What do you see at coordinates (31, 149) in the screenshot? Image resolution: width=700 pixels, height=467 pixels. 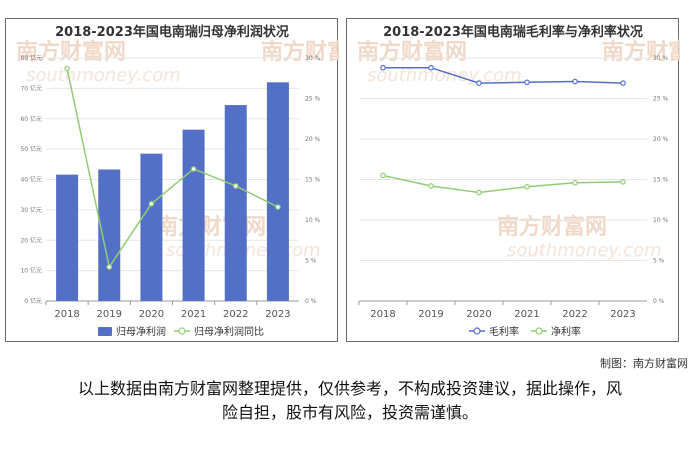 I see `left-axis-tick-label: 50 亿元` at bounding box center [31, 149].